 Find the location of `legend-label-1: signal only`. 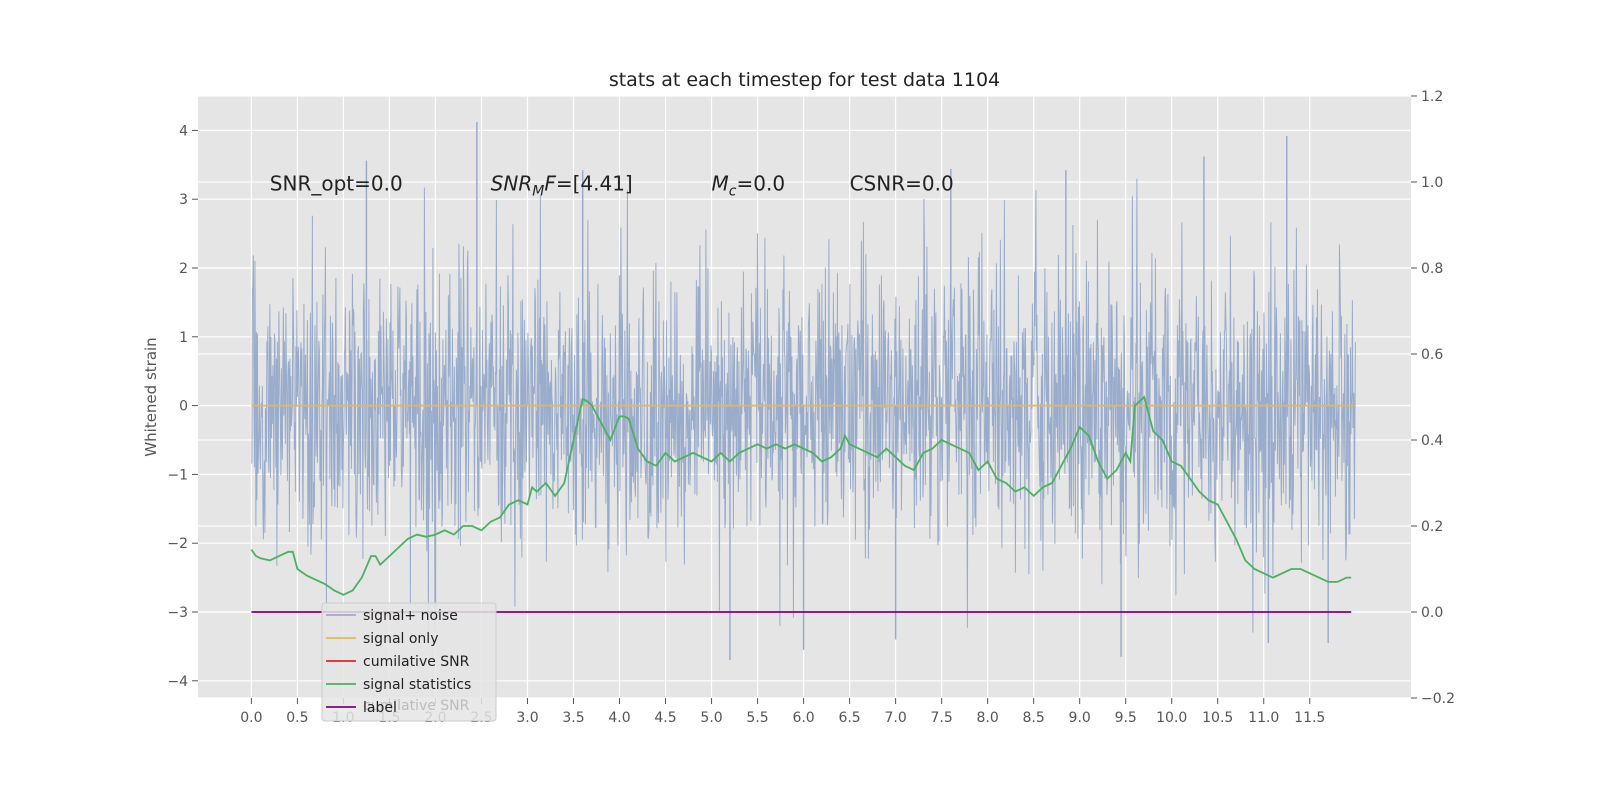

legend-label-1: signal only is located at coordinates (400, 639).